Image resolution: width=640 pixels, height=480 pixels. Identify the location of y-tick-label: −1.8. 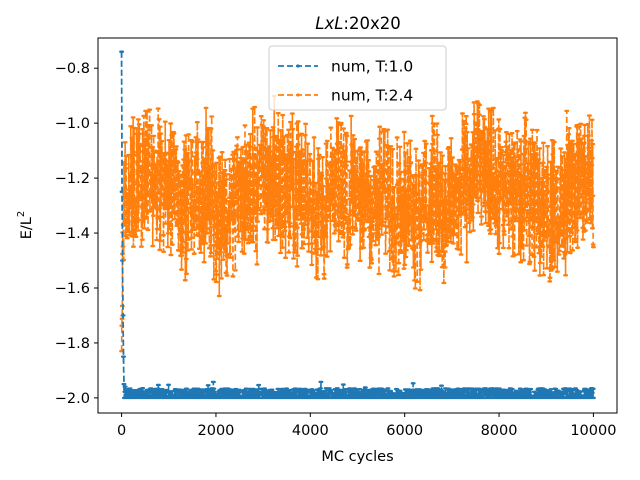
(72, 344).